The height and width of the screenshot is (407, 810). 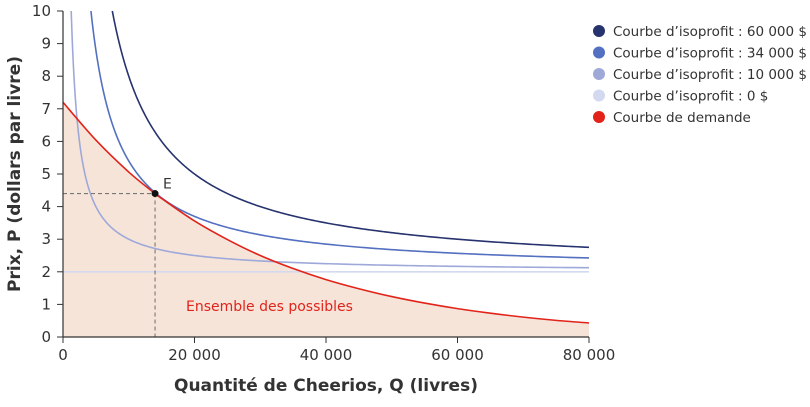 I want to click on x-tick-label: 0, so click(x=63, y=355).